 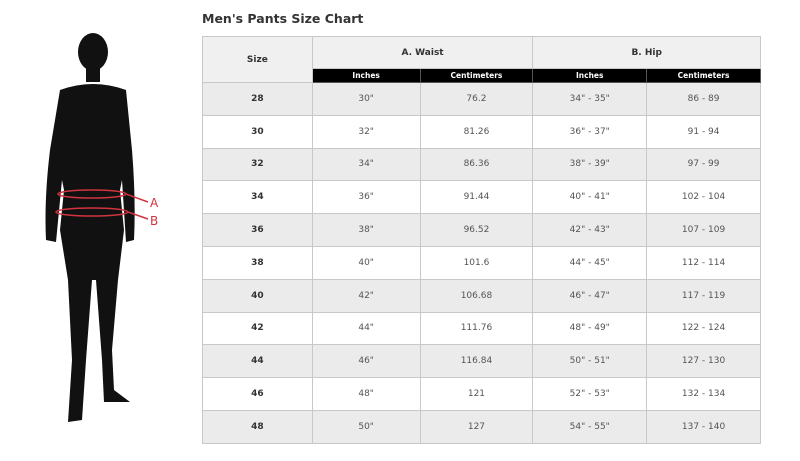 What do you see at coordinates (154, 203) in the screenshot?
I see `label-a: A` at bounding box center [154, 203].